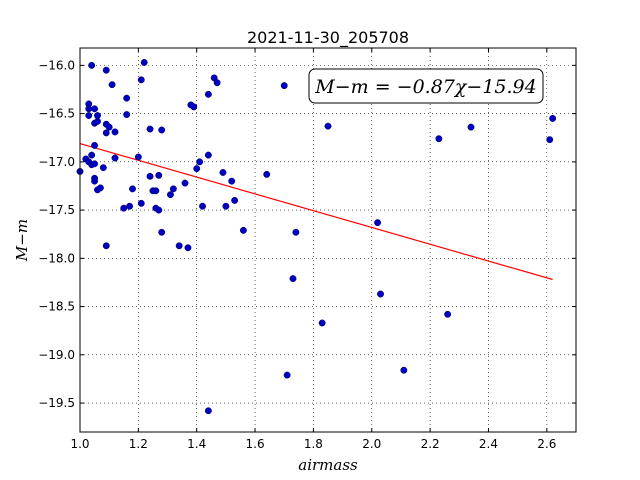 The width and height of the screenshot is (640, 480). What do you see at coordinates (22, 240) in the screenshot?
I see `y-axis-label: M−m` at bounding box center [22, 240].